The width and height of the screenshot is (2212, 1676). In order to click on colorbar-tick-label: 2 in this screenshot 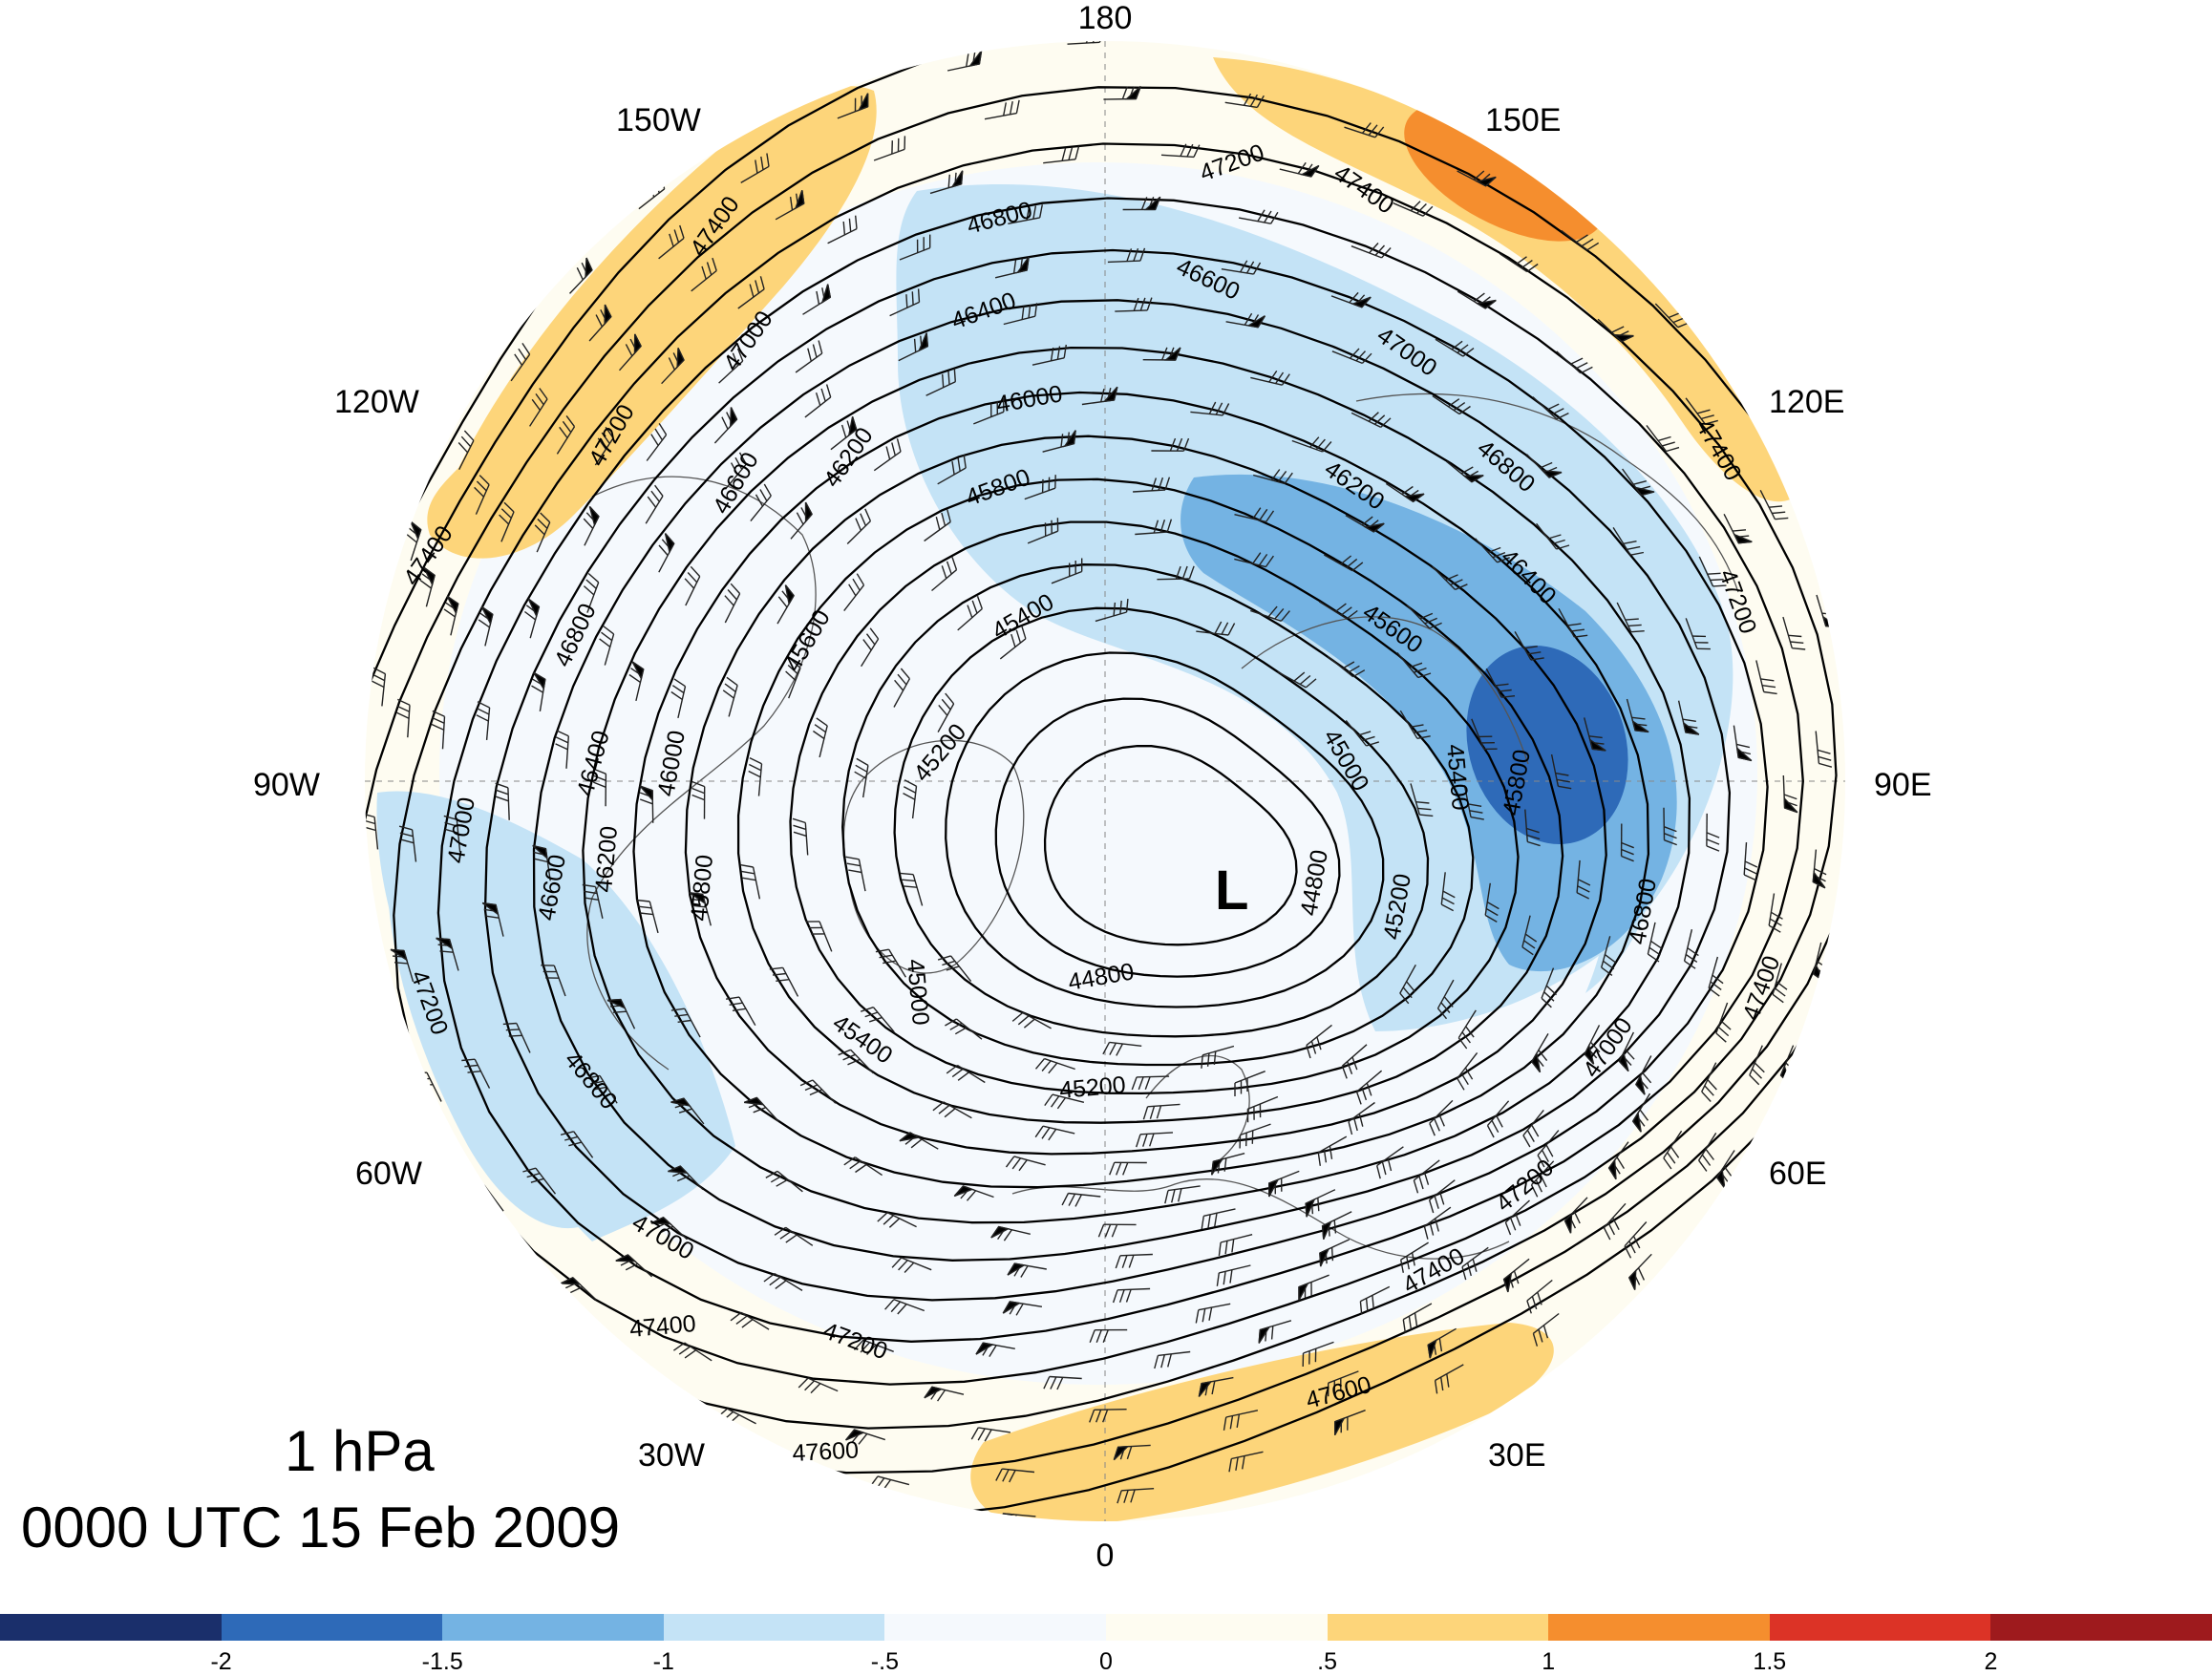, I will do `click(1990, 1662)`.